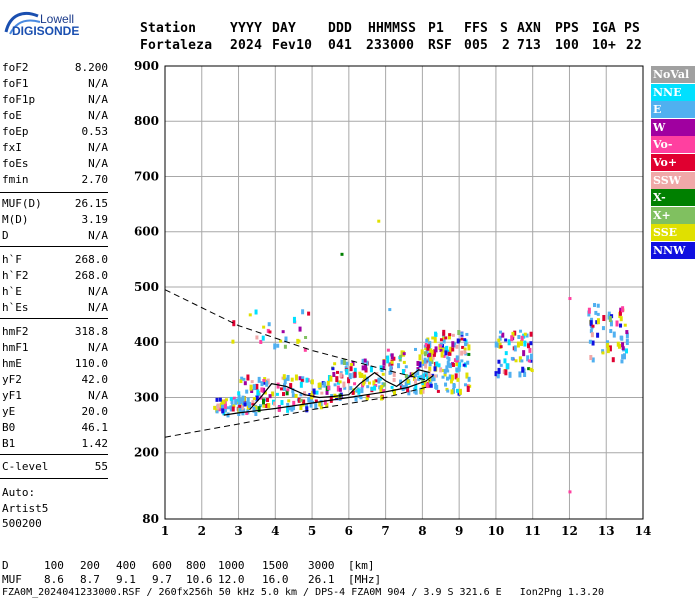  Describe the element at coordinates (22, 203) in the screenshot. I see `parameter-name: MUF(D)` at that location.